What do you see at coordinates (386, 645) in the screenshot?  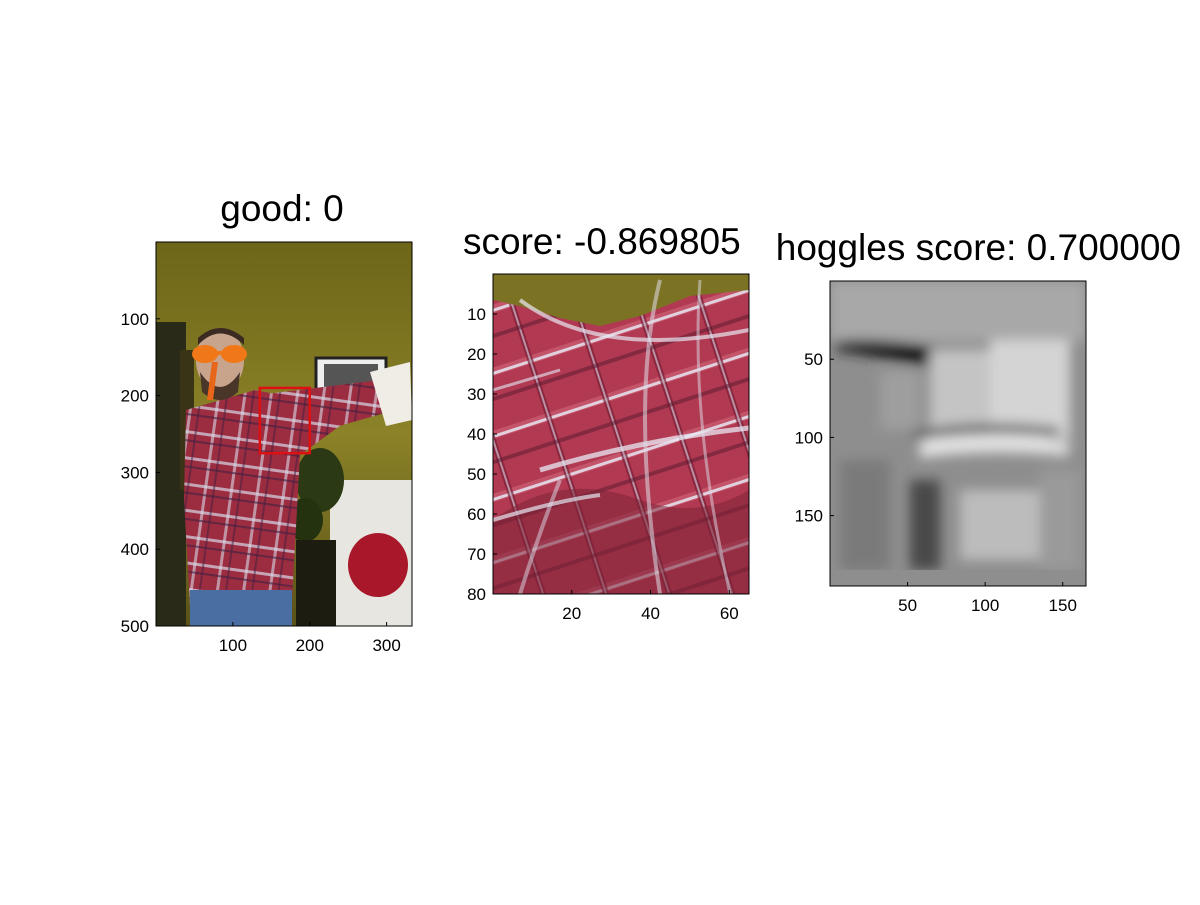 I see `x-tick-label: 300` at bounding box center [386, 645].